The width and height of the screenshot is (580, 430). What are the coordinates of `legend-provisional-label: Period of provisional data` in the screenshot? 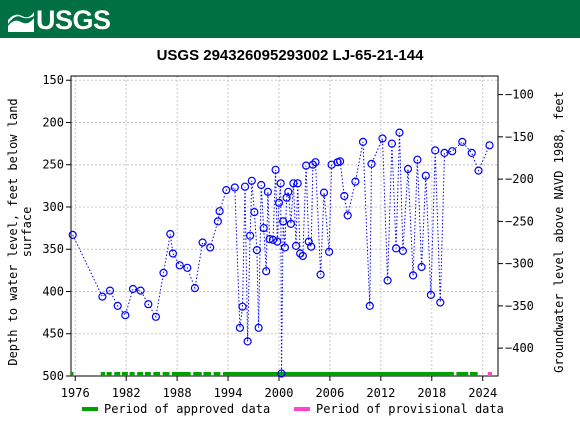 It's located at (410, 409).